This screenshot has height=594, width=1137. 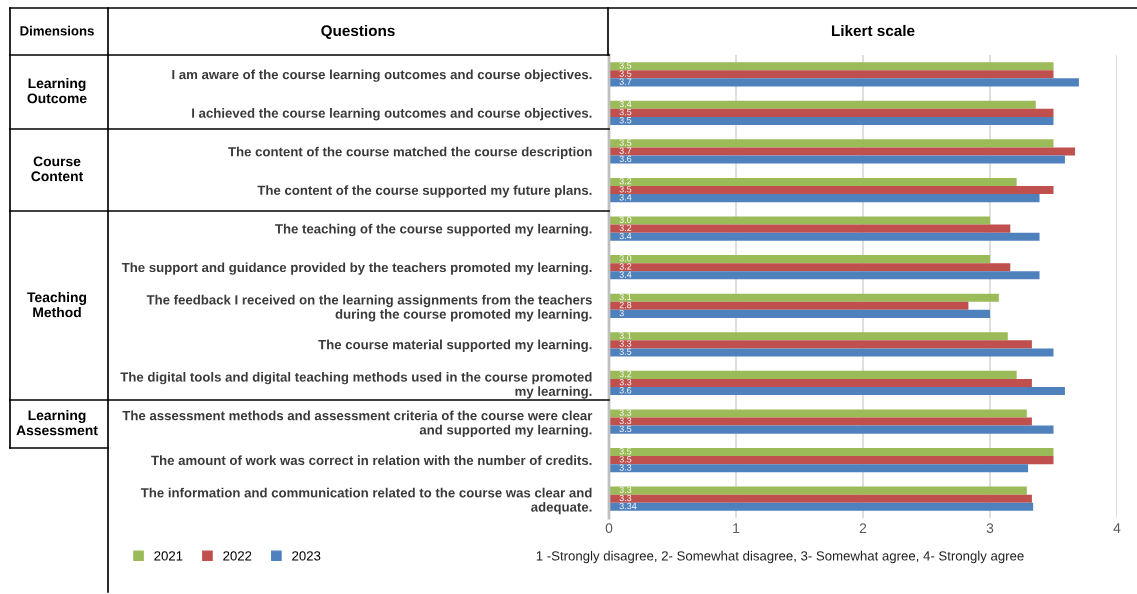 I want to click on text: Teaching Method, so click(x=57, y=305).